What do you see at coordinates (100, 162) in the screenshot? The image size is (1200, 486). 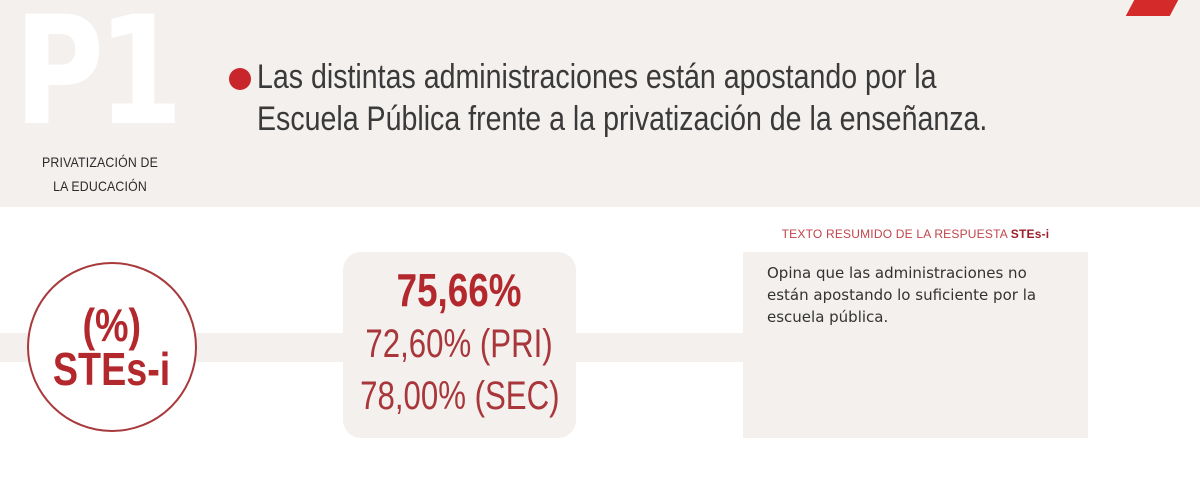 I see `category-line-1: PRIVATIZACIÓN DE` at bounding box center [100, 162].